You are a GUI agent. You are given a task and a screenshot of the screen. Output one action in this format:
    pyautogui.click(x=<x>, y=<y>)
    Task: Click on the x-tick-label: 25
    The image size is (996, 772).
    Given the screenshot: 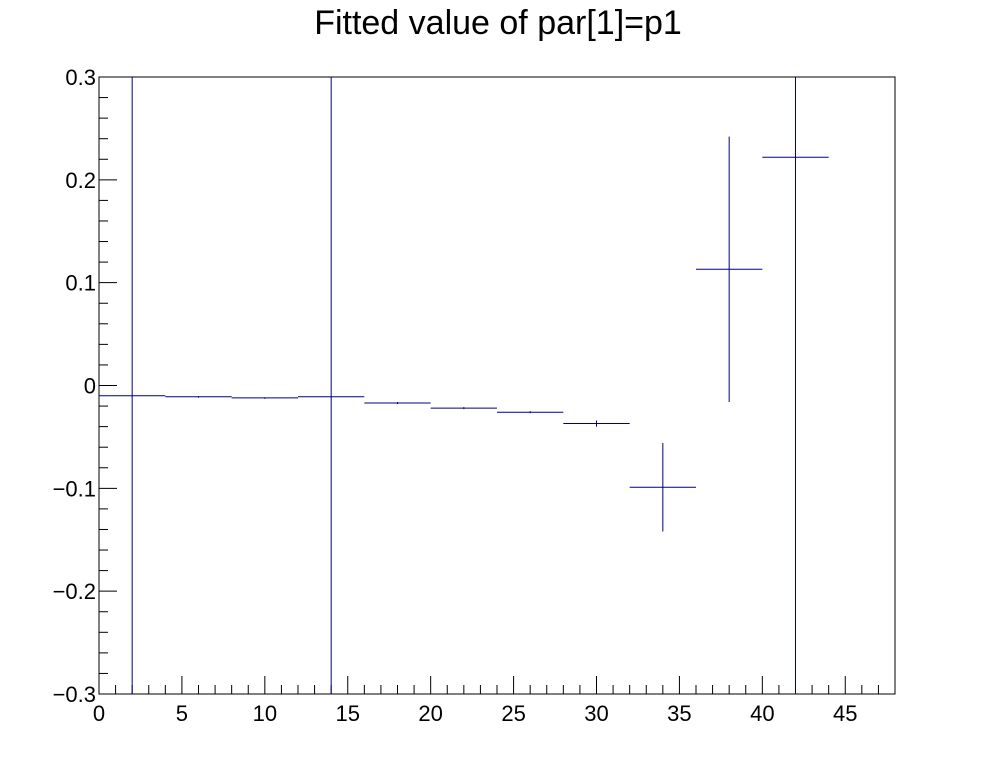 What is the action you would take?
    pyautogui.click(x=513, y=713)
    